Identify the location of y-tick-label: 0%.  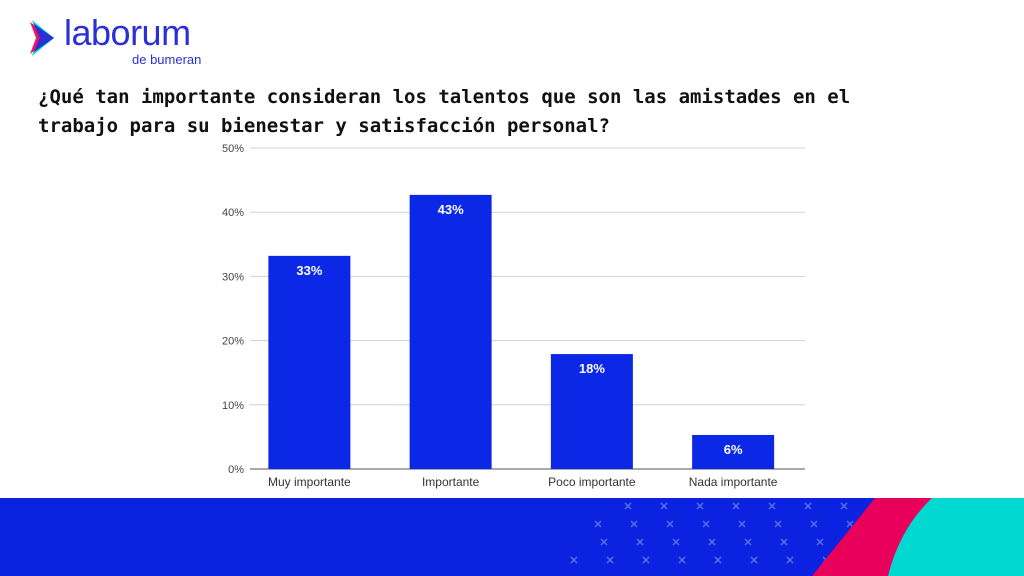
(236, 470).